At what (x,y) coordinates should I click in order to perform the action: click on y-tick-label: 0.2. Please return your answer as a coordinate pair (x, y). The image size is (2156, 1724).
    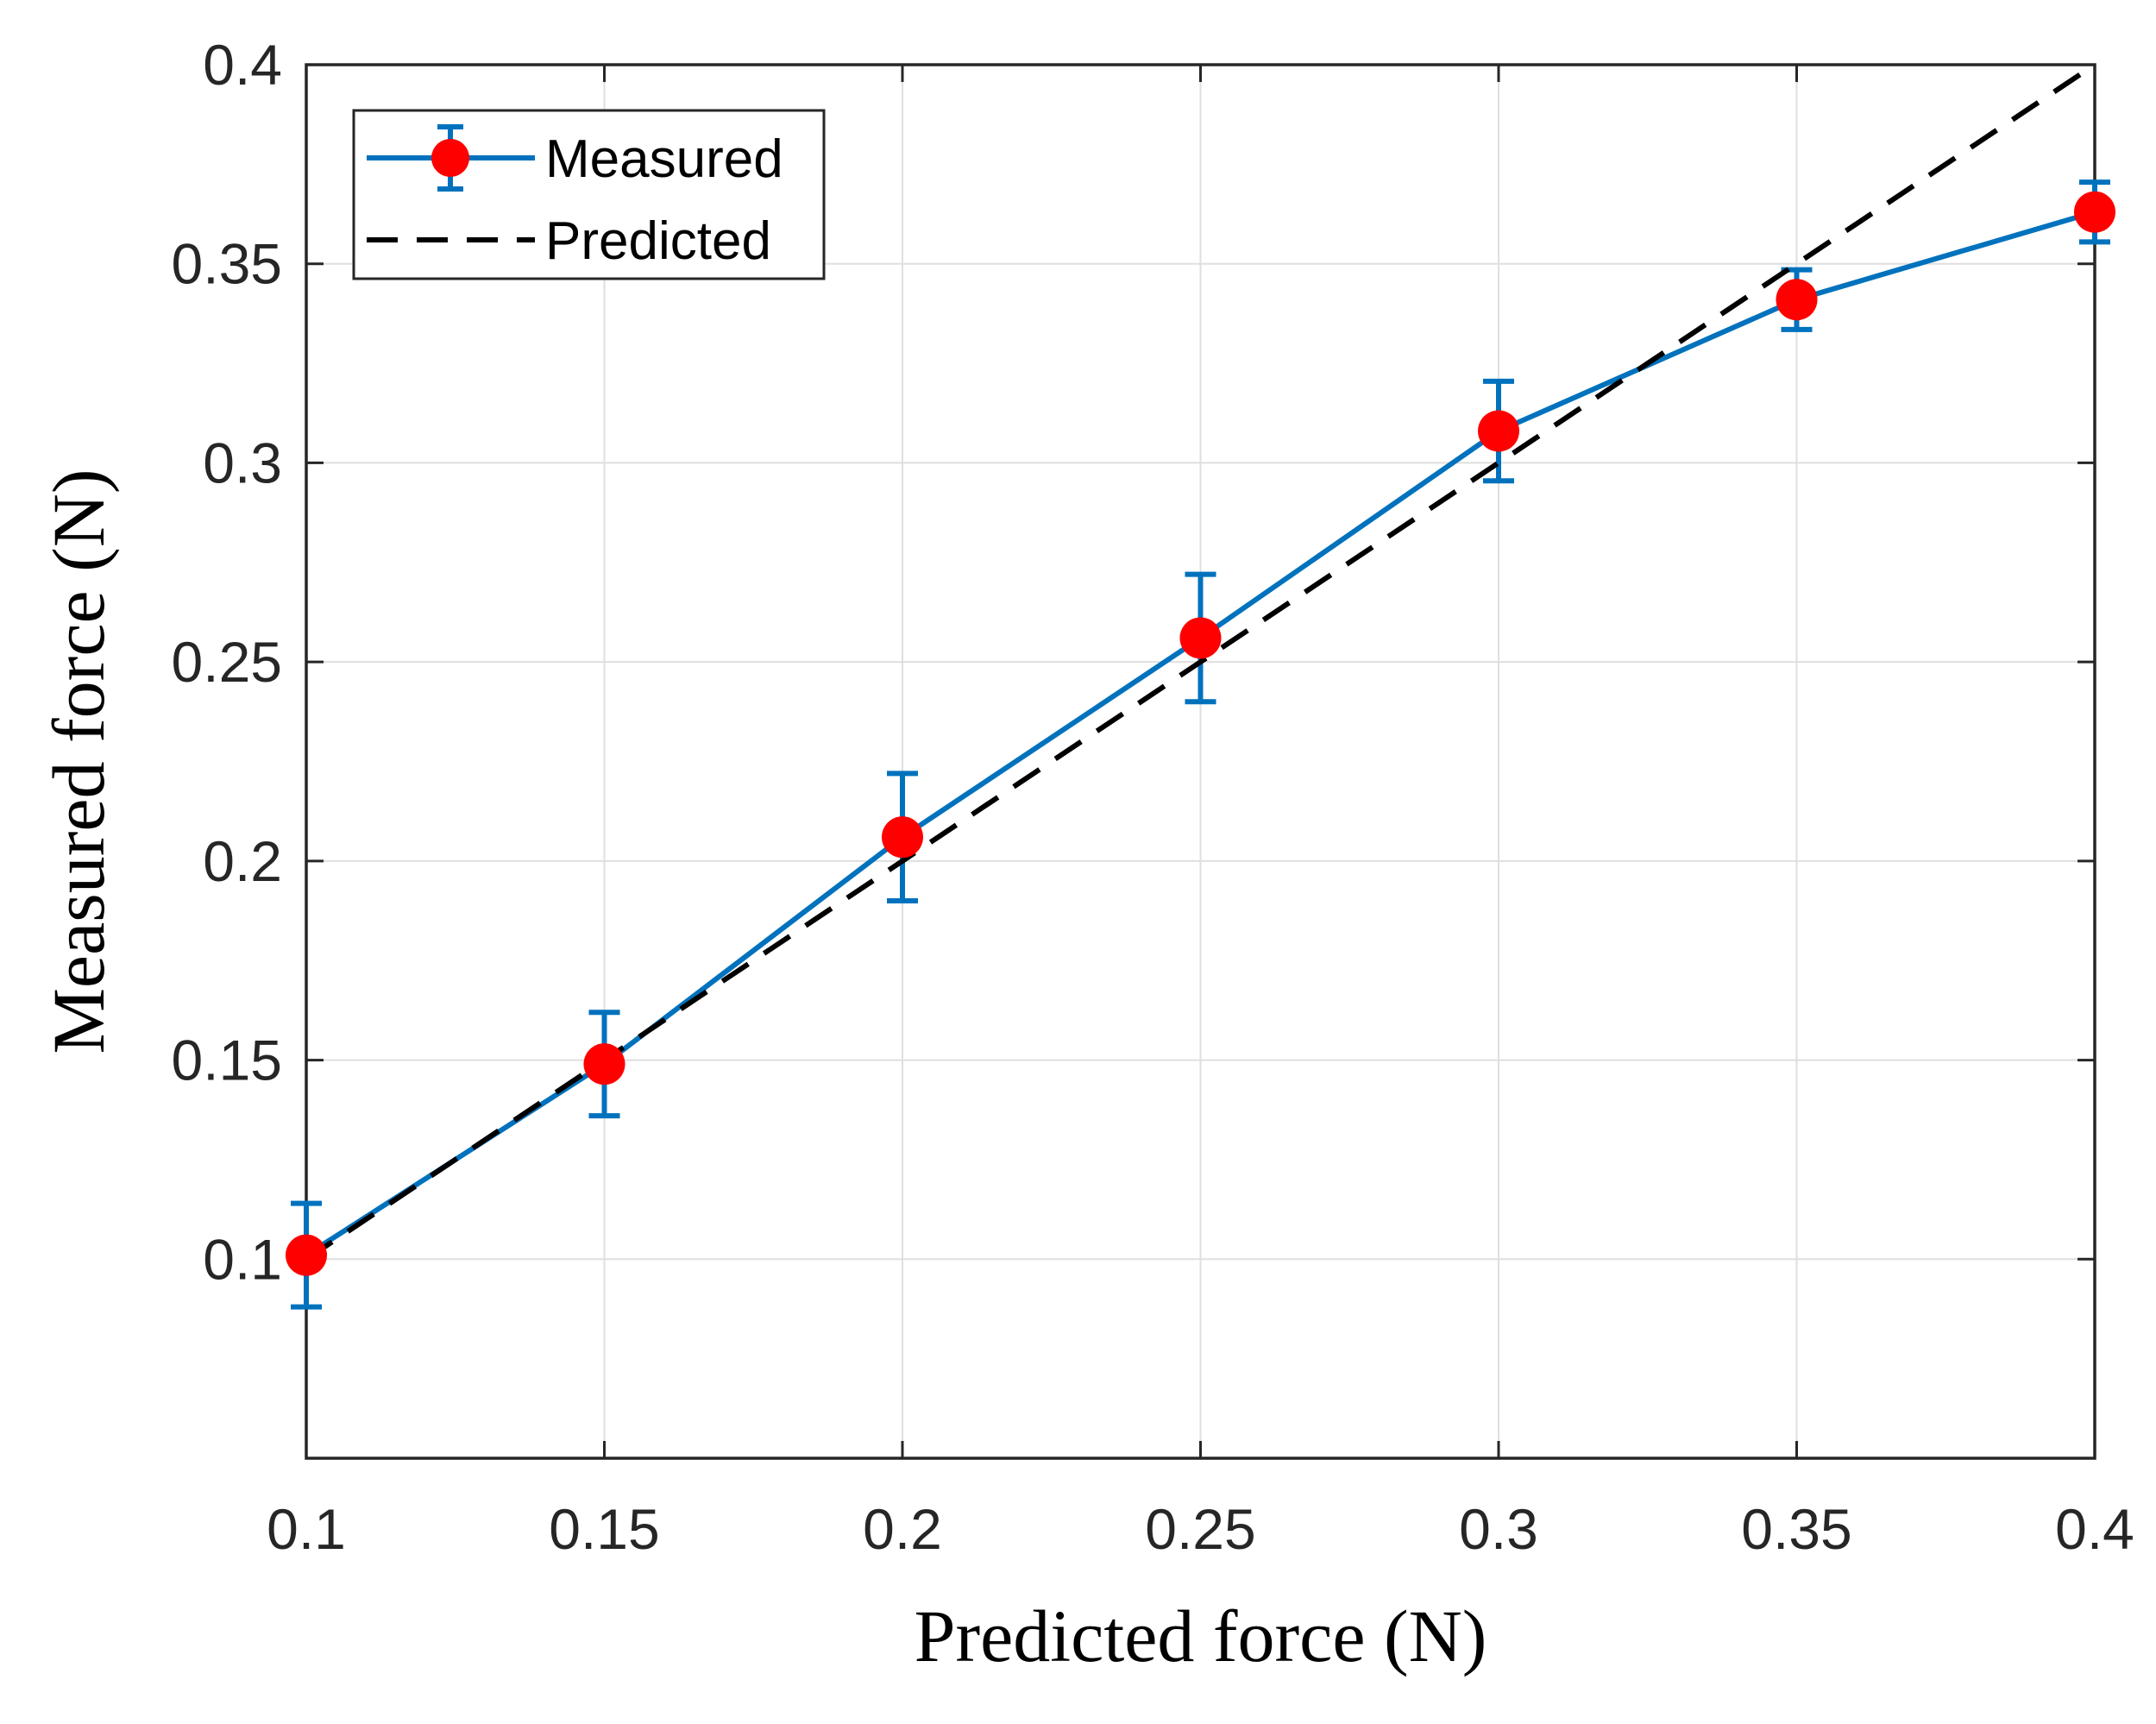
    Looking at the image, I should click on (243, 861).